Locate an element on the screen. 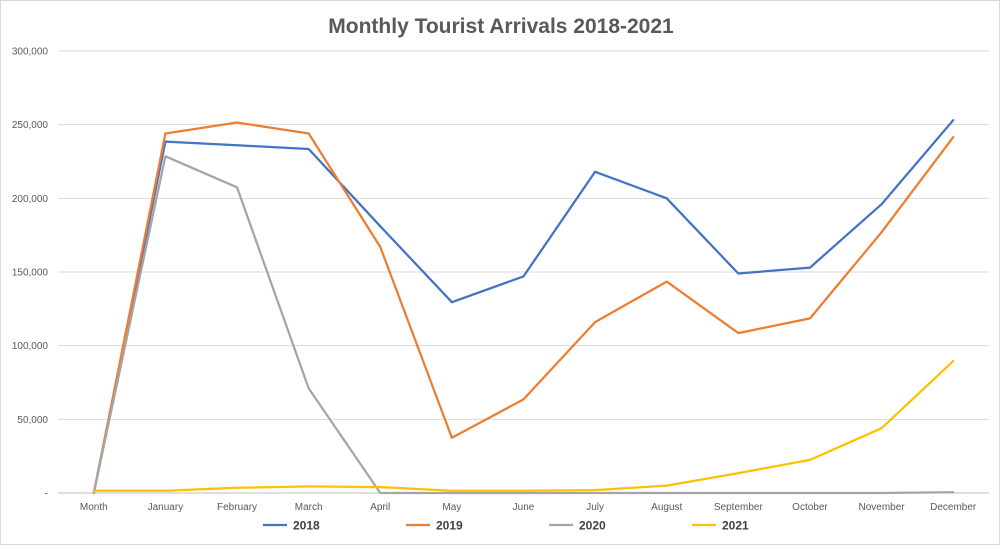 This screenshot has width=1000, height=549. legend: 2018 2019 2020 2021 is located at coordinates (506, 526).